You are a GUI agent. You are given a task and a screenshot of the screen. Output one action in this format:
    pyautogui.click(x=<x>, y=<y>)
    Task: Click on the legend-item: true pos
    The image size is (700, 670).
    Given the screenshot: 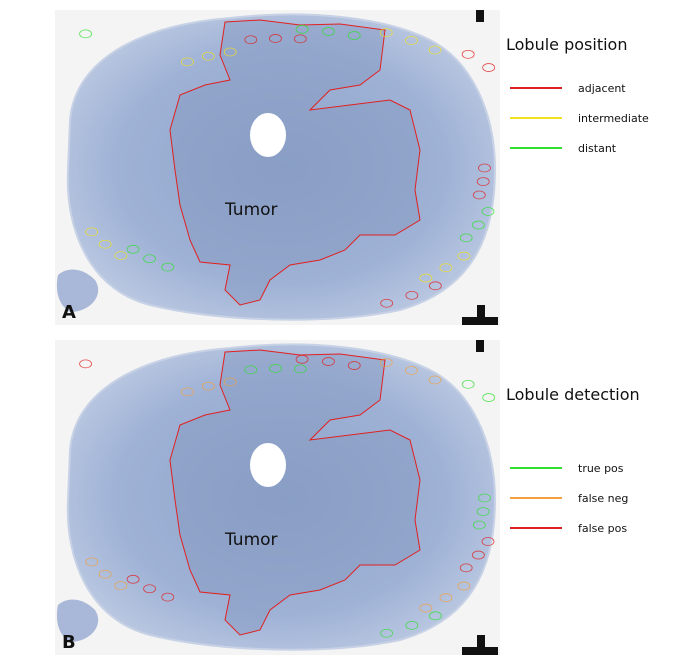 What is the action you would take?
    pyautogui.click(x=601, y=468)
    